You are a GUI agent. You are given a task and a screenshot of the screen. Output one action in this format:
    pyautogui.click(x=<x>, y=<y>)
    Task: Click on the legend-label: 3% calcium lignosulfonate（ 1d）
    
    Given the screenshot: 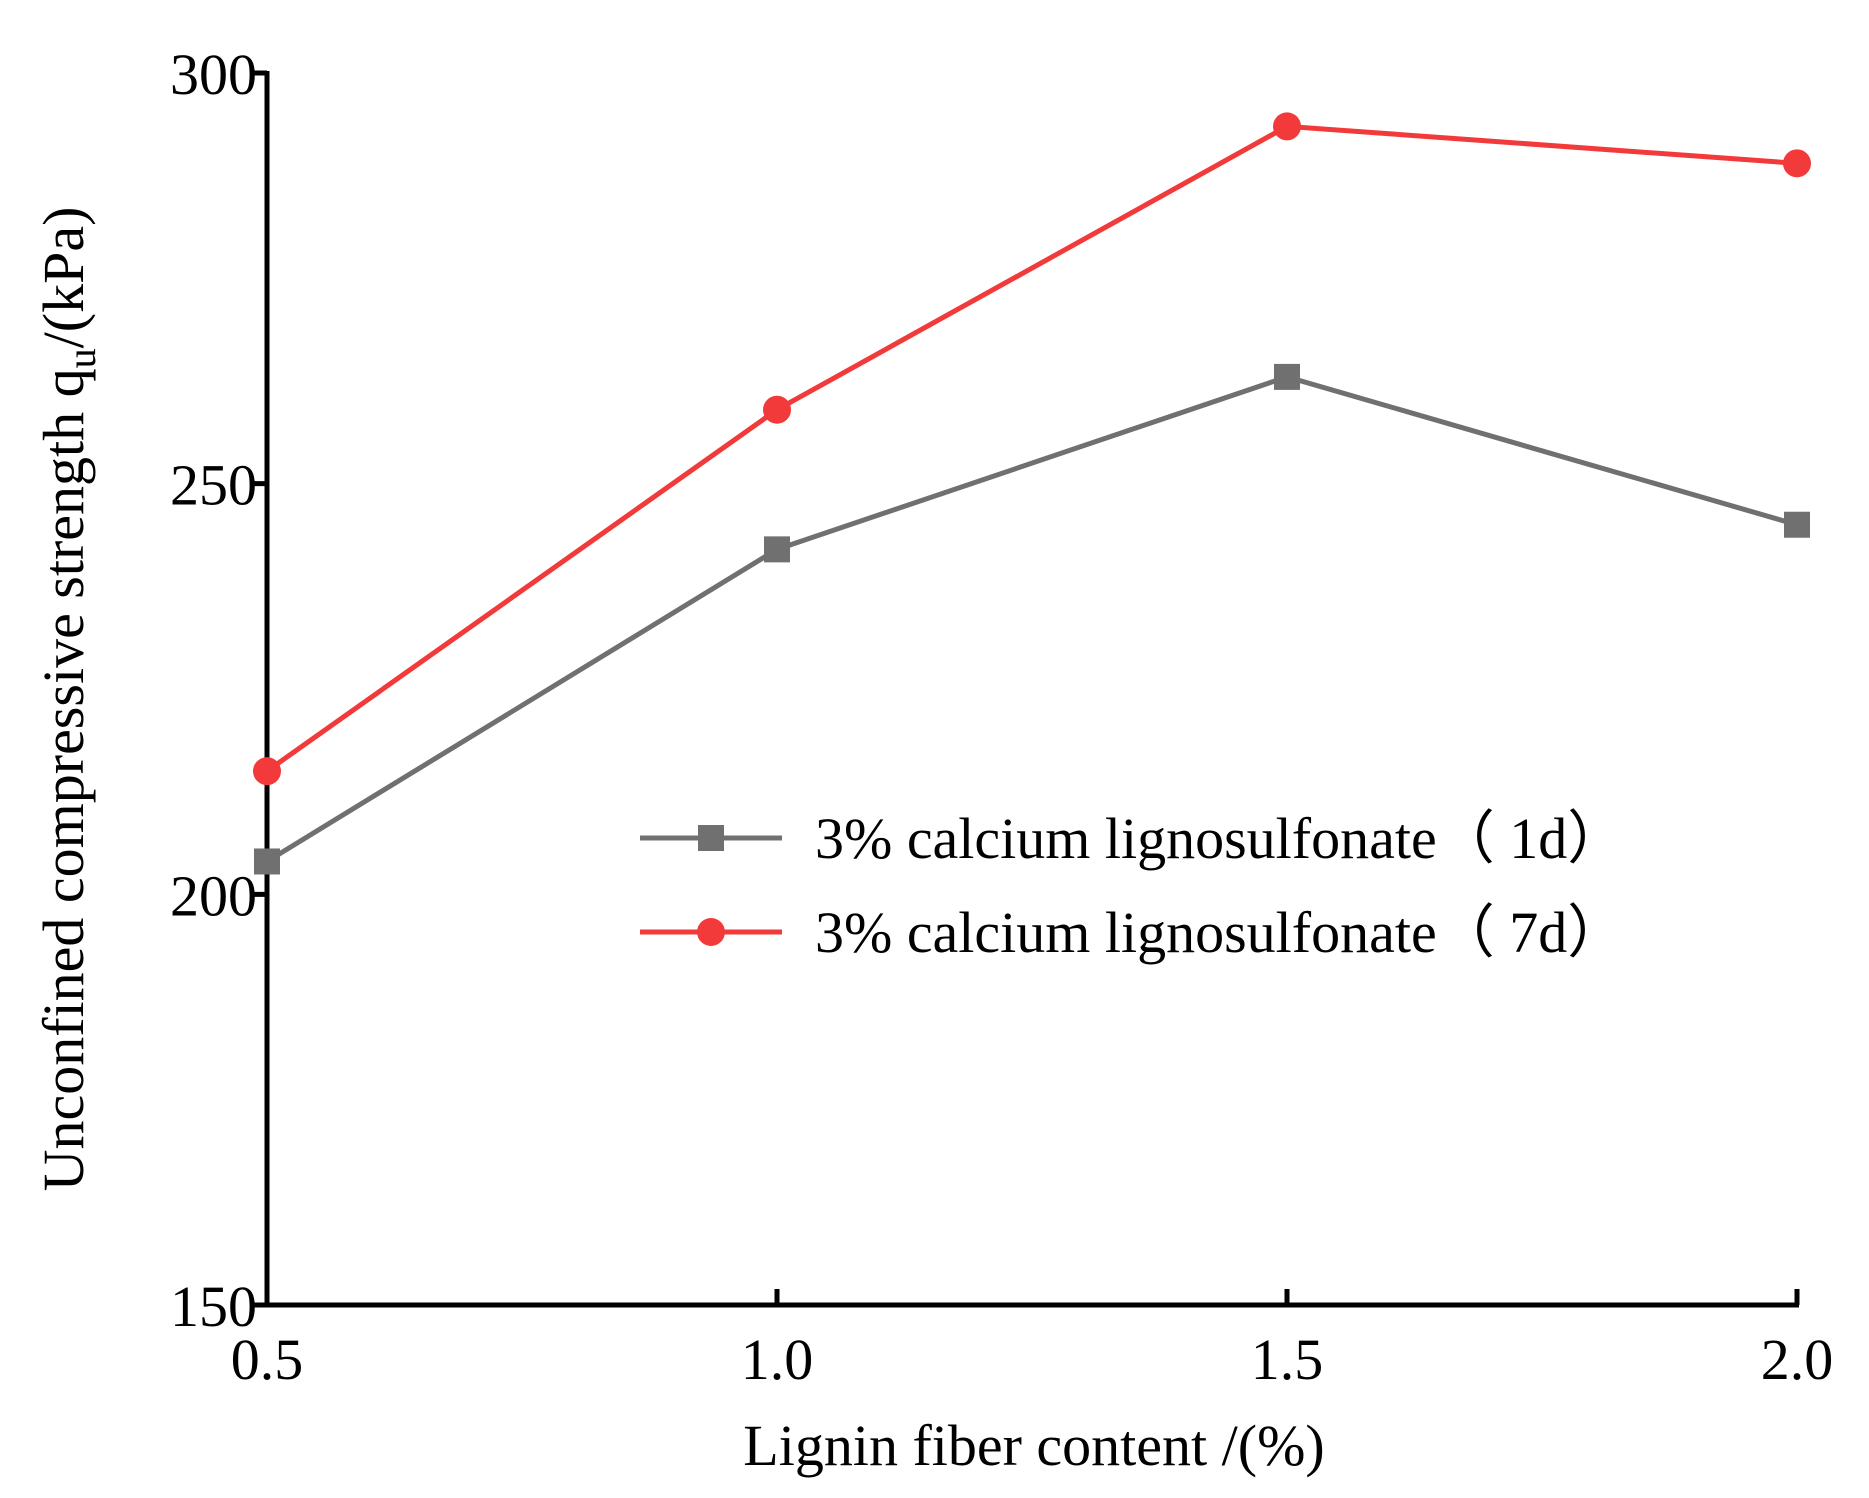 What is the action you would take?
    pyautogui.click(x=1220, y=838)
    